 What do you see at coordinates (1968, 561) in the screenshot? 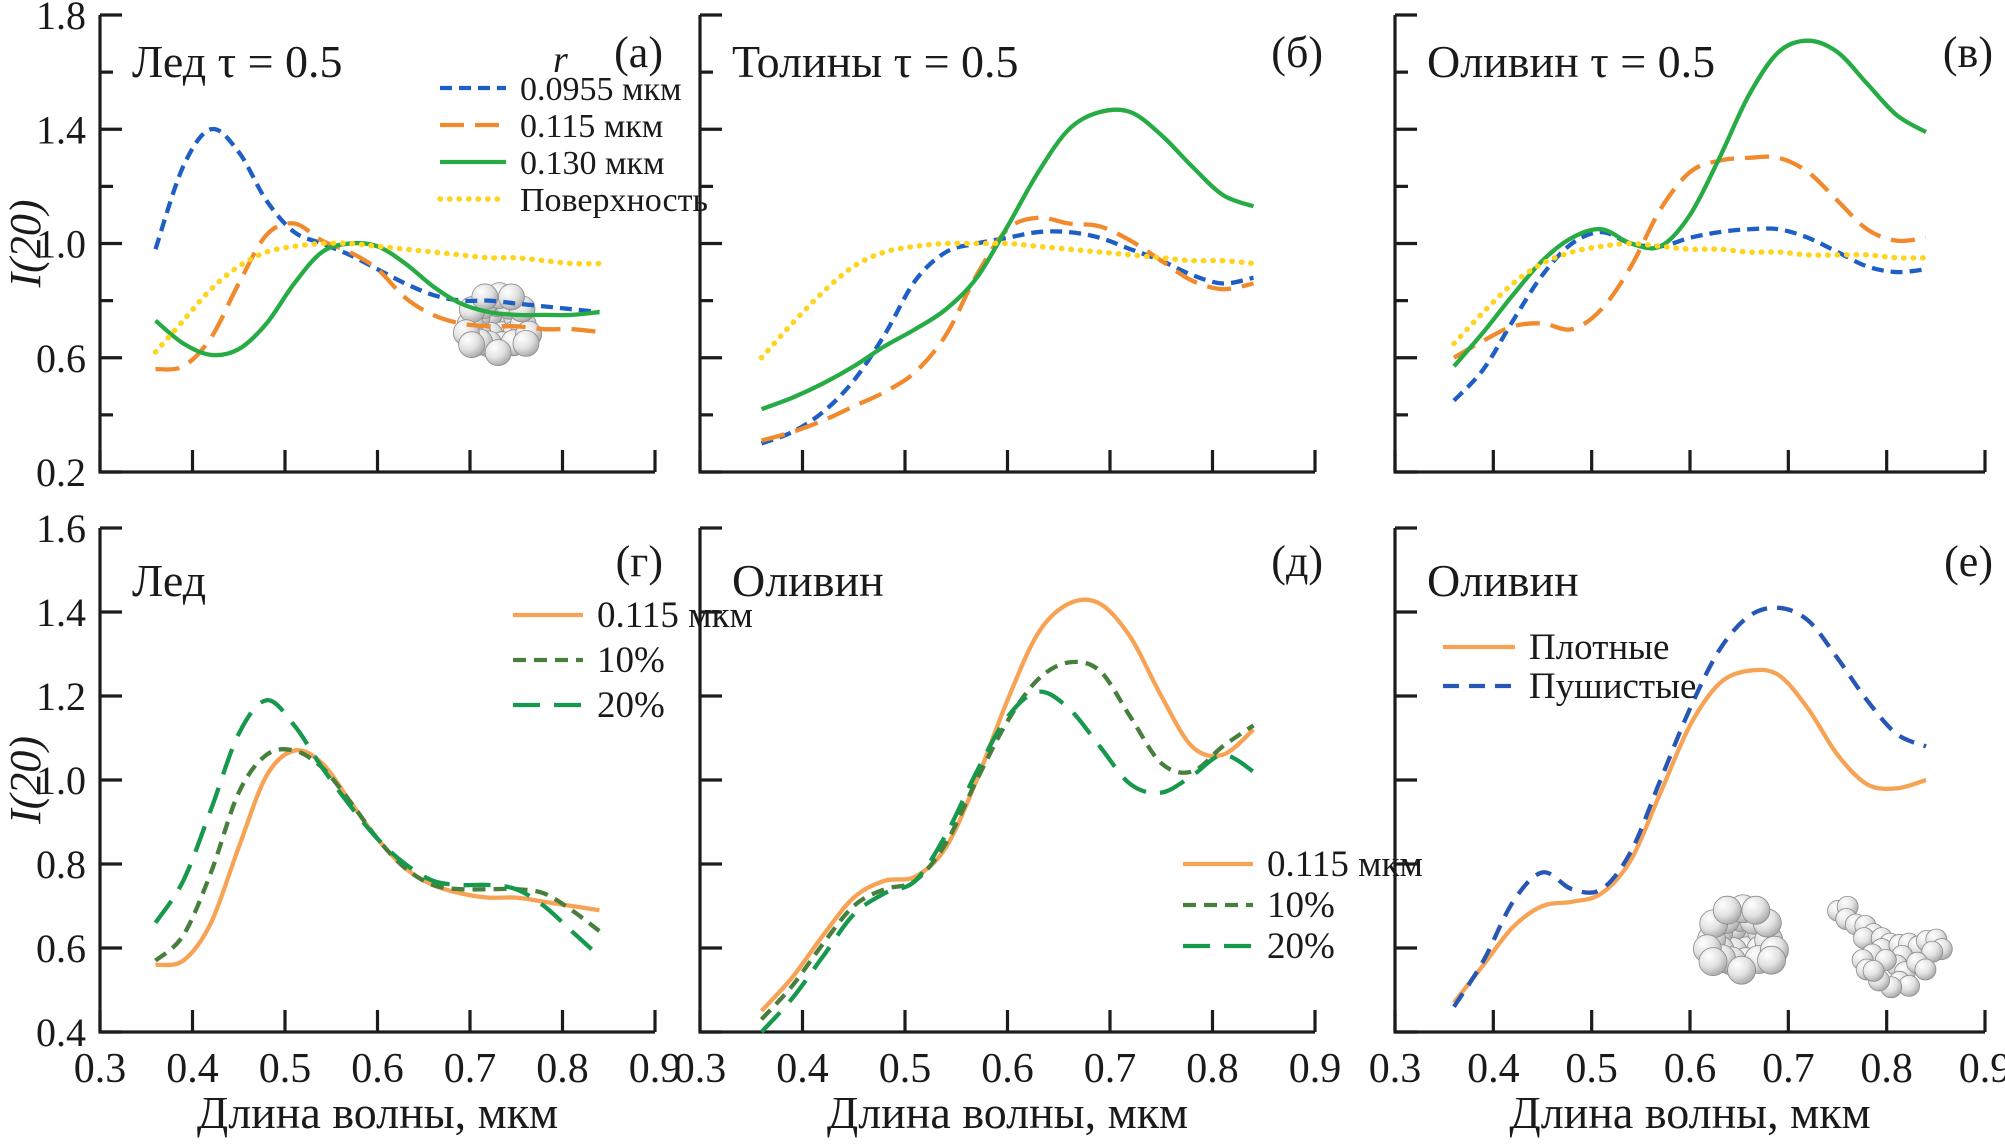
I see `panel-letter-label: (е)` at bounding box center [1968, 561].